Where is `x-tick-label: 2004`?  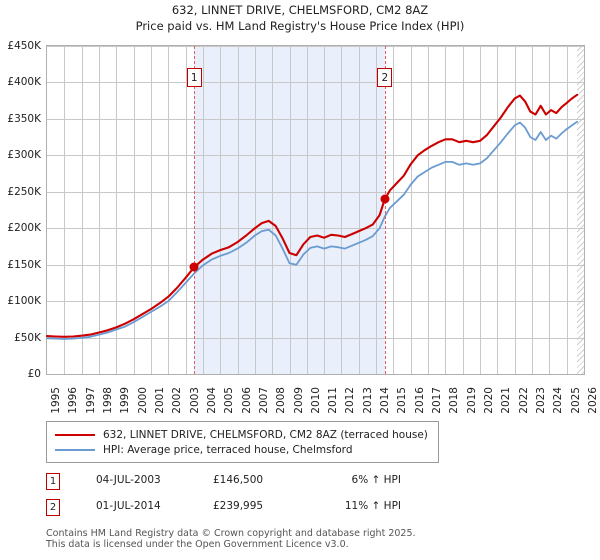 x-tick-label: 2004 is located at coordinates (211, 400).